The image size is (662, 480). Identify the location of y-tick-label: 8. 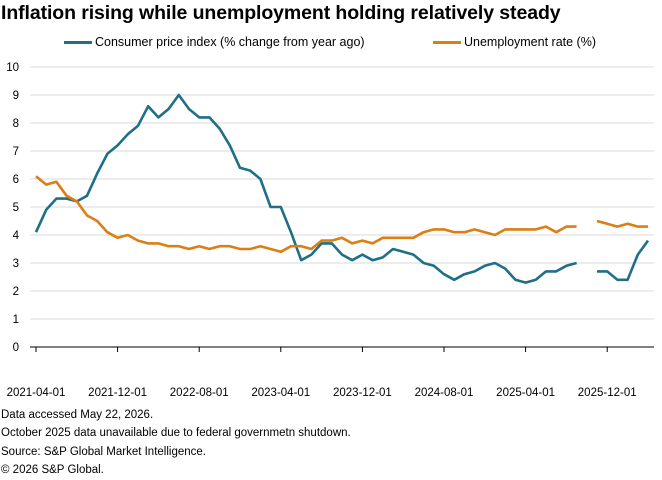
(16, 124).